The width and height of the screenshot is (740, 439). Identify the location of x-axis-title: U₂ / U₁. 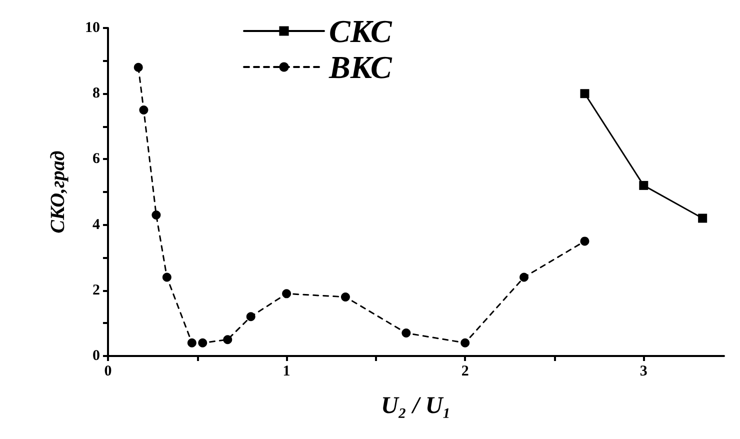
(416, 406).